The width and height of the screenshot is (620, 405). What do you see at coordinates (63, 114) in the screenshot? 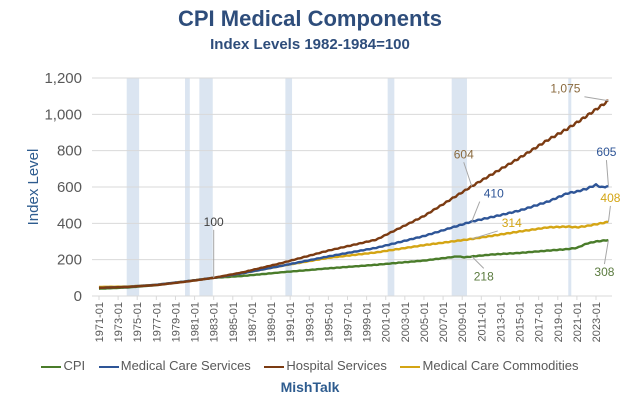
I see `y-tick-label: 1,000` at bounding box center [63, 114].